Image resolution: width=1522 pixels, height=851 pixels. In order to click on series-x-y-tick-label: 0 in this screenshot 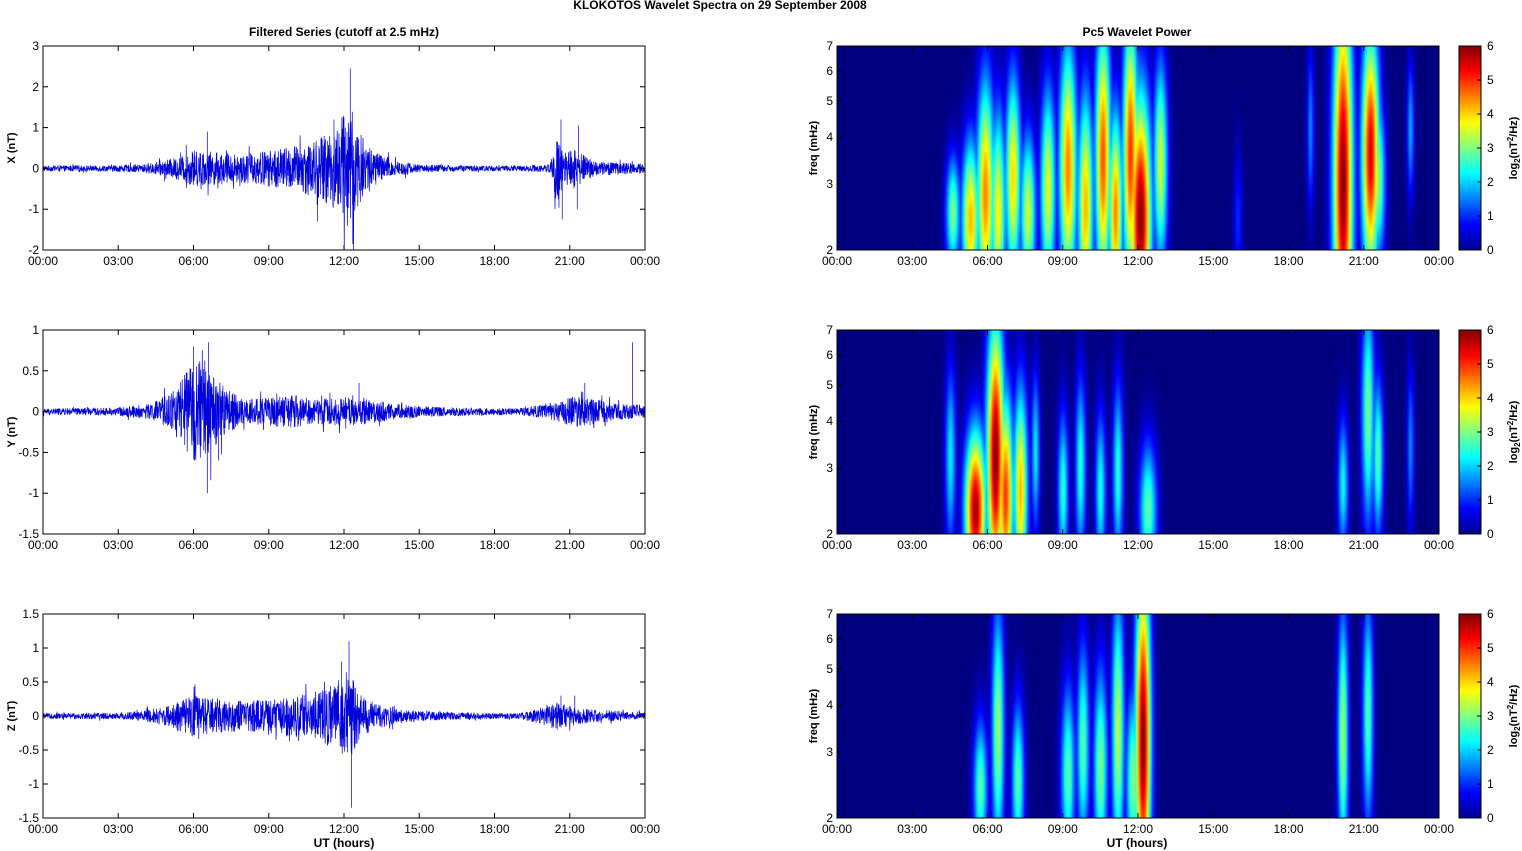, I will do `click(35, 168)`.